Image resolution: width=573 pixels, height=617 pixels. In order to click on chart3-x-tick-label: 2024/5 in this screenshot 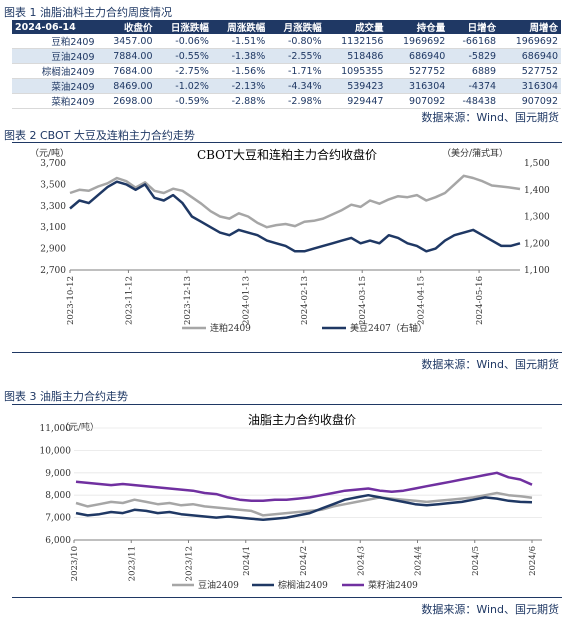, I will do `click(476, 561)`.